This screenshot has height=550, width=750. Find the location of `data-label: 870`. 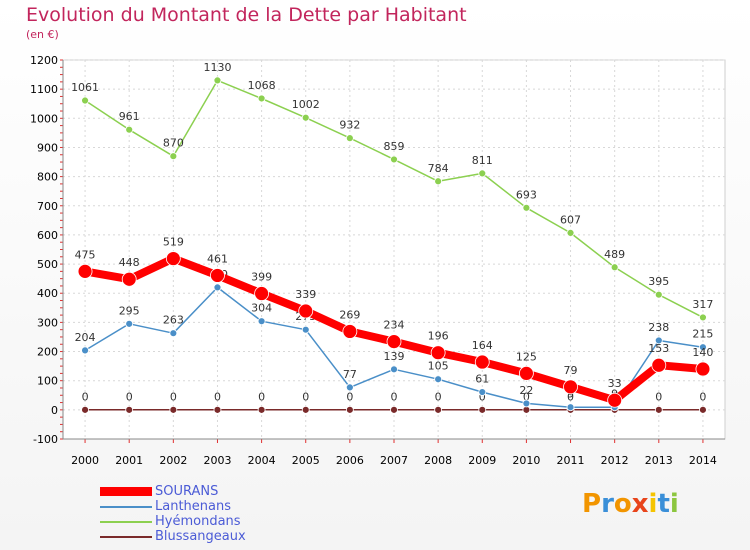

data-label: 870 is located at coordinates (173, 143).